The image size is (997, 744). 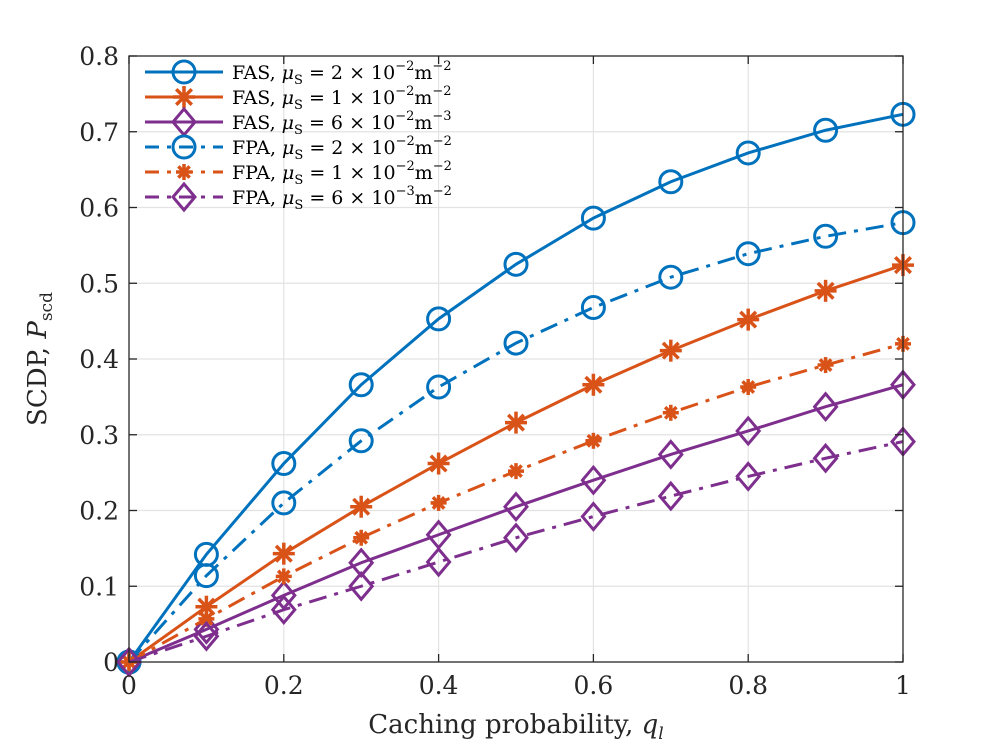 I want to click on y-tick-label: 0.1, so click(x=99, y=586).